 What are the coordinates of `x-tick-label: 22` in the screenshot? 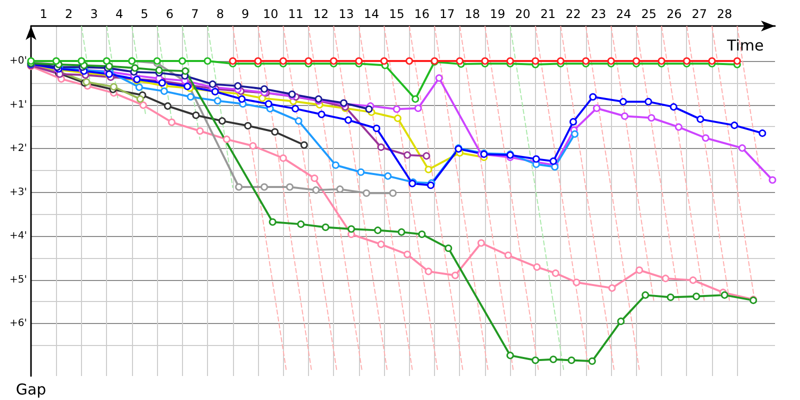 It's located at (573, 14).